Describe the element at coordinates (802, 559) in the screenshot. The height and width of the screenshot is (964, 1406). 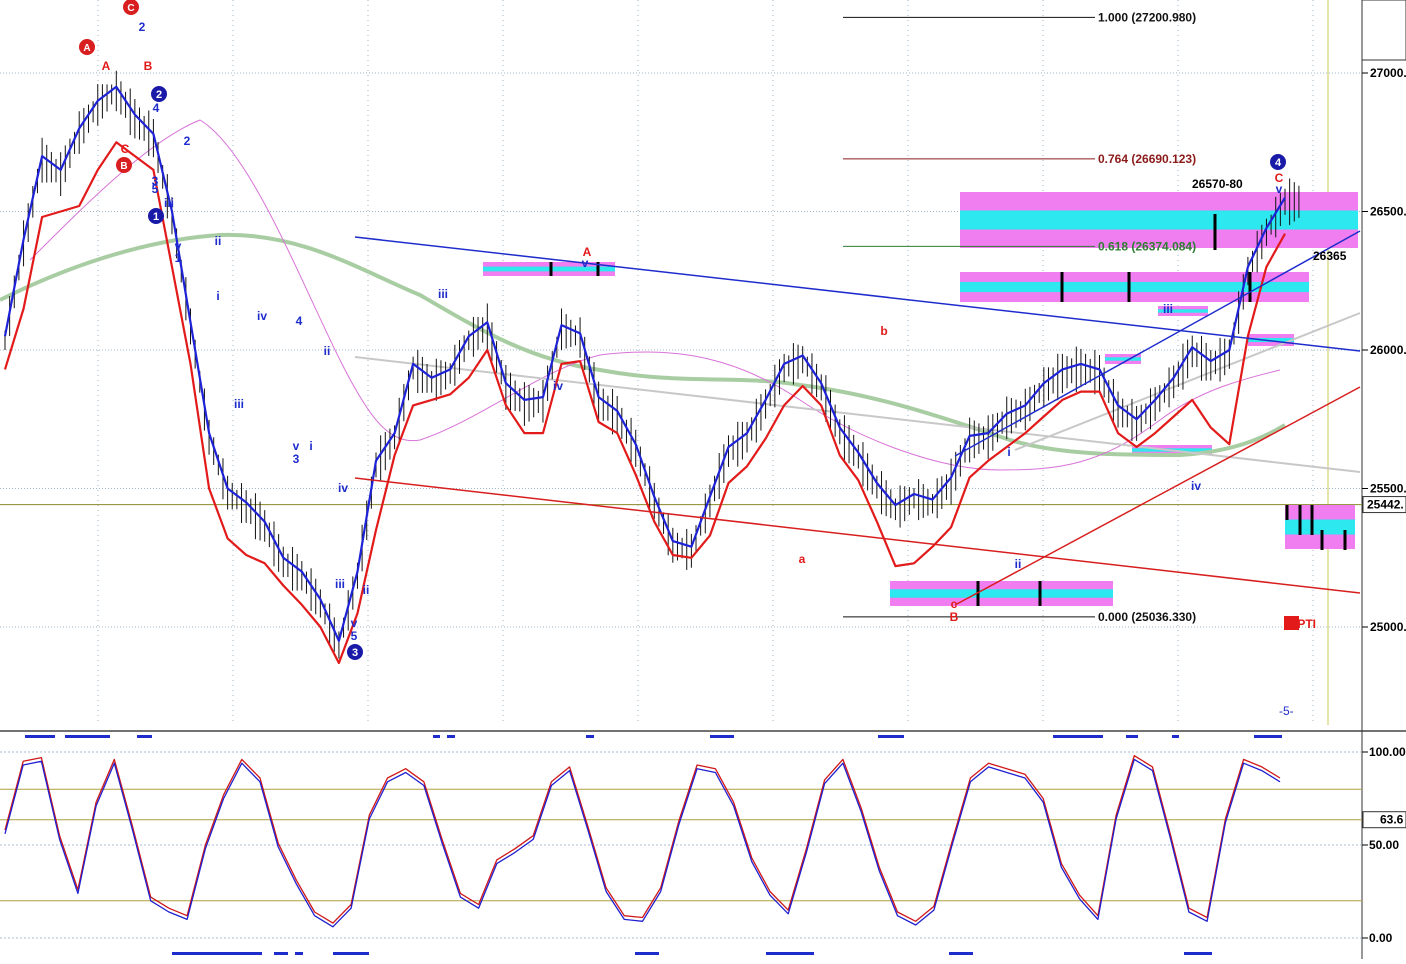
I see `wave-label-red: a` at that location.